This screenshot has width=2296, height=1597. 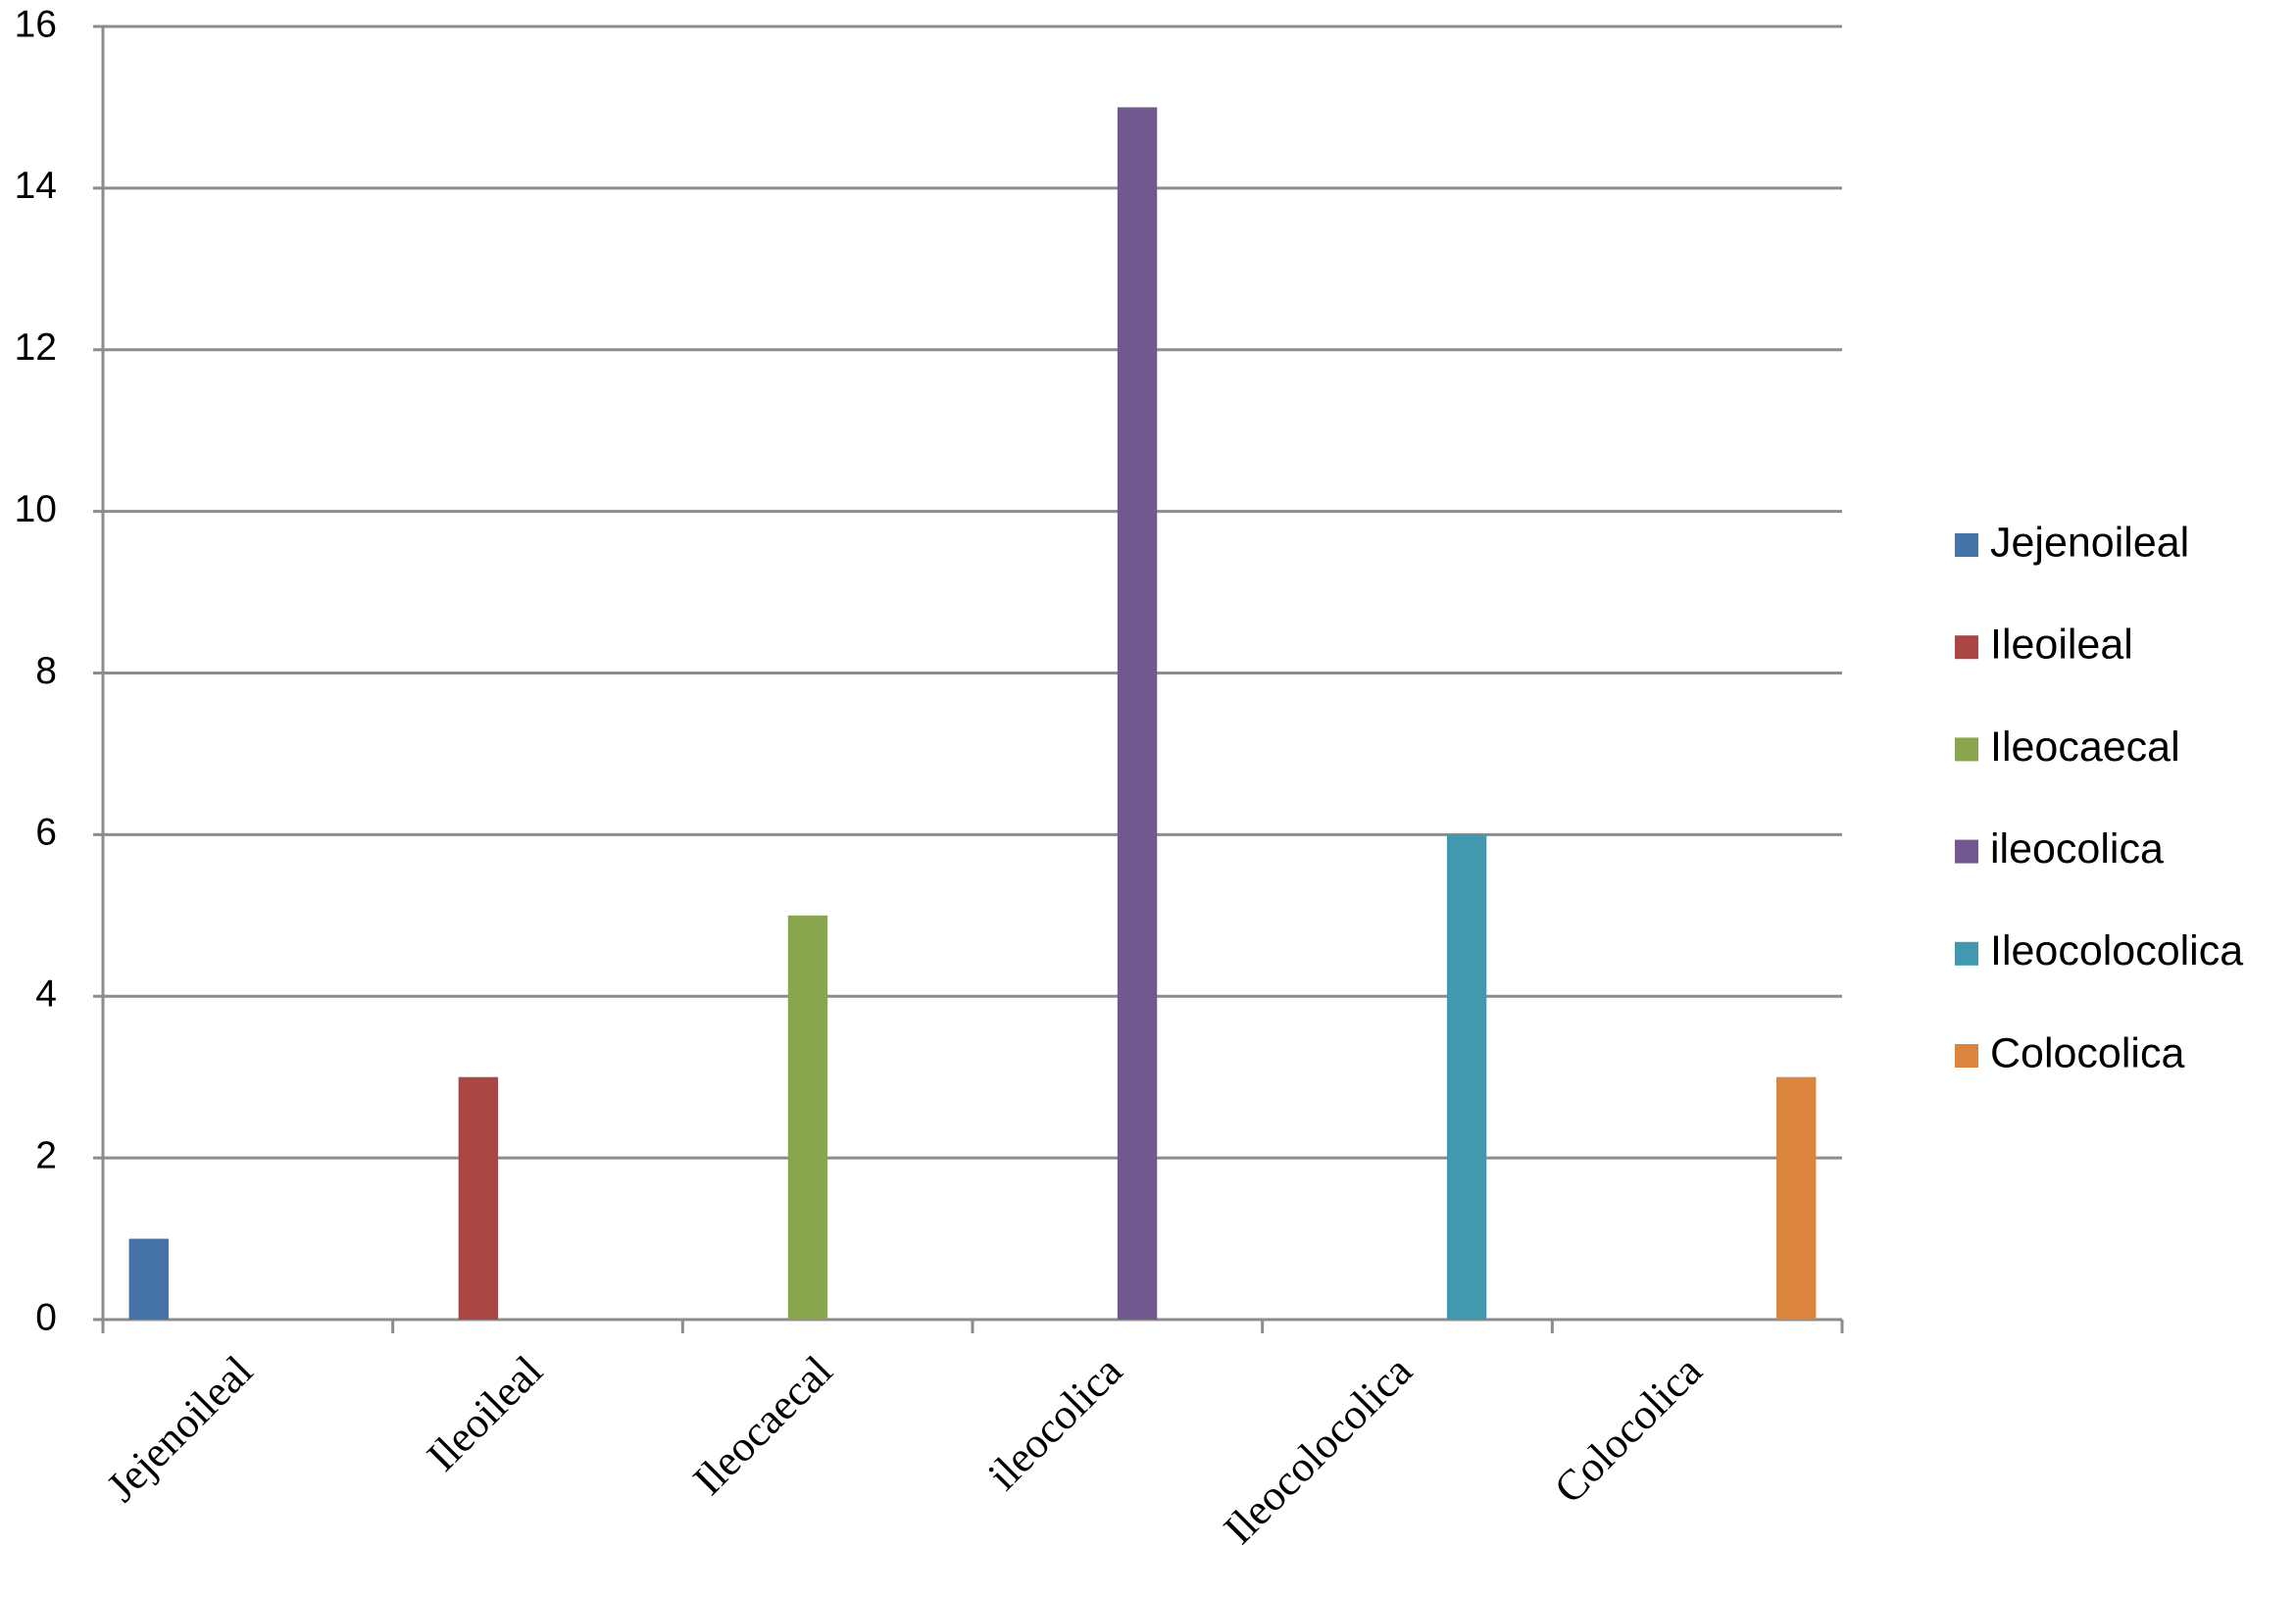 What do you see at coordinates (46, 671) in the screenshot?
I see `y-tick-label: 8` at bounding box center [46, 671].